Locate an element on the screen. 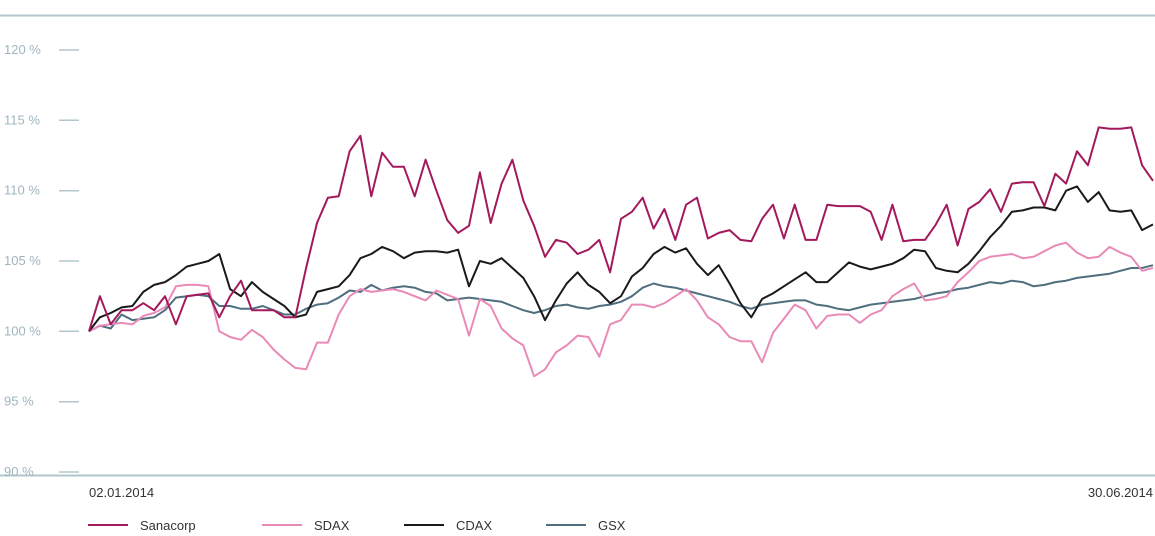 The width and height of the screenshot is (1155, 536). y-tick-label: 110 % is located at coordinates (22, 190).